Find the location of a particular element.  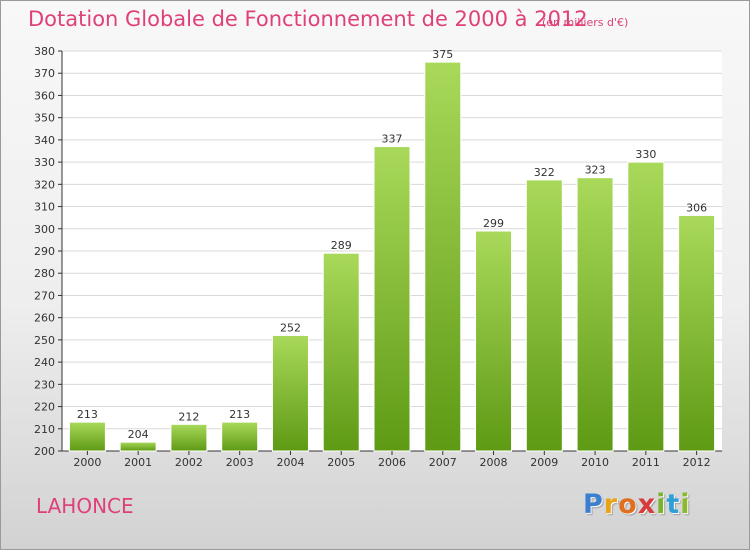

y-tick-label: 380 is located at coordinates (44, 51).